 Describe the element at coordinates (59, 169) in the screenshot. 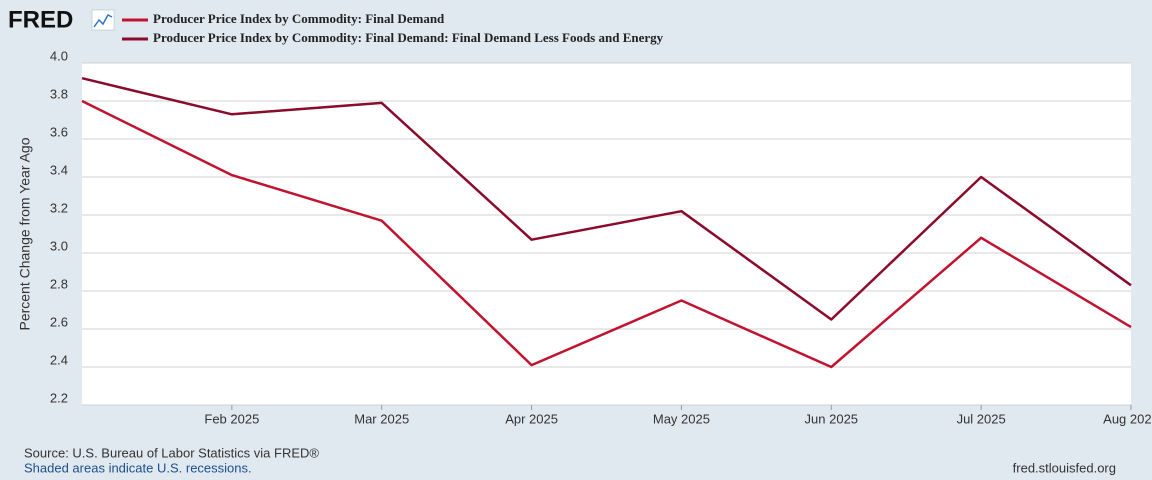

I see `y-tick-label: 3.4` at that location.